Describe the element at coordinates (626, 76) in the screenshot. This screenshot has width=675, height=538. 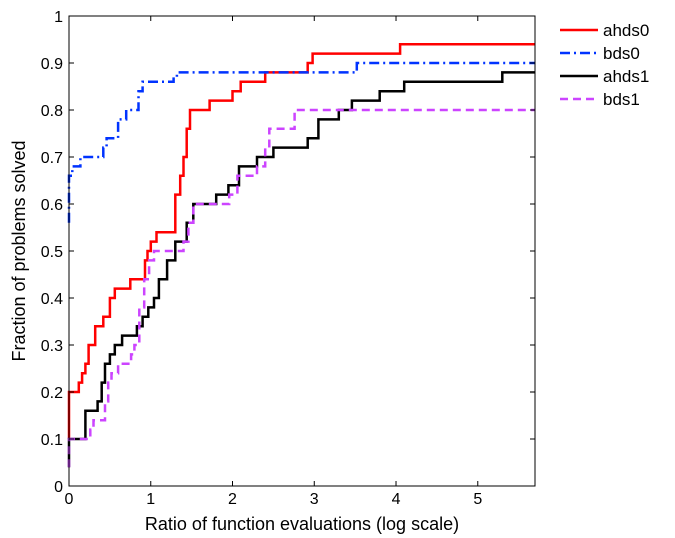
I see `legend-label: ahds1` at that location.